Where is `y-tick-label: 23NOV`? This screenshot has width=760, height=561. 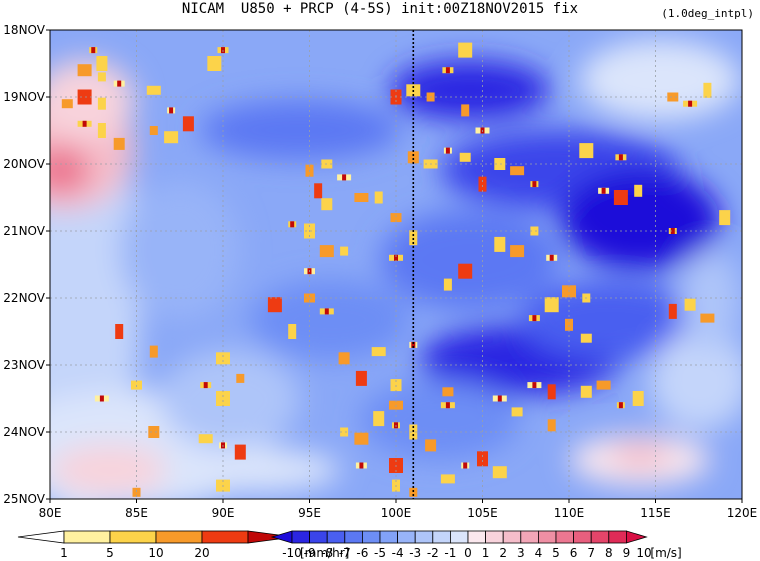
y-tick-label: 23NOV is located at coordinates (24, 365).